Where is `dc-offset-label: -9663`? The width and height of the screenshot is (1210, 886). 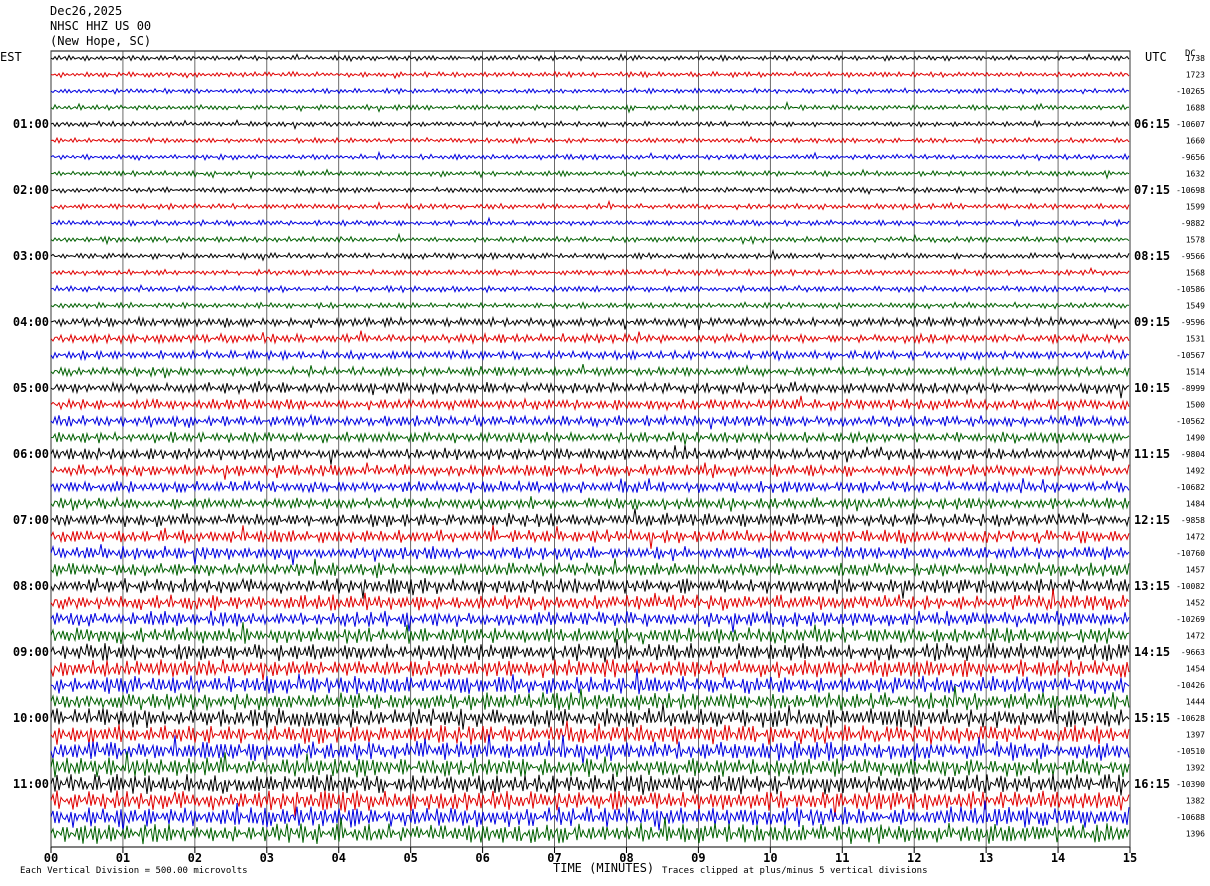
dc-offset-label: -9663 is located at coordinates (1193, 652).